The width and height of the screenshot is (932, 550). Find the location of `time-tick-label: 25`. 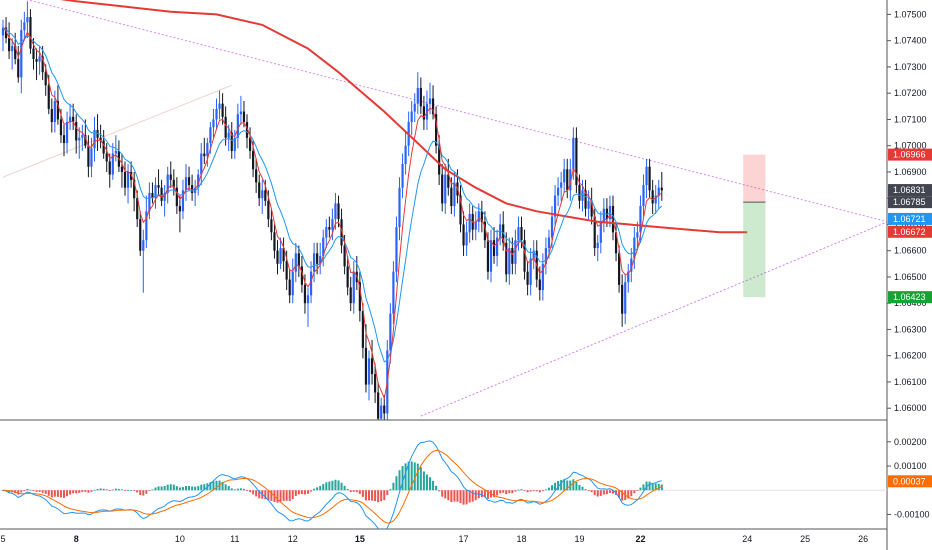

time-tick-label: 25 is located at coordinates (805, 539).